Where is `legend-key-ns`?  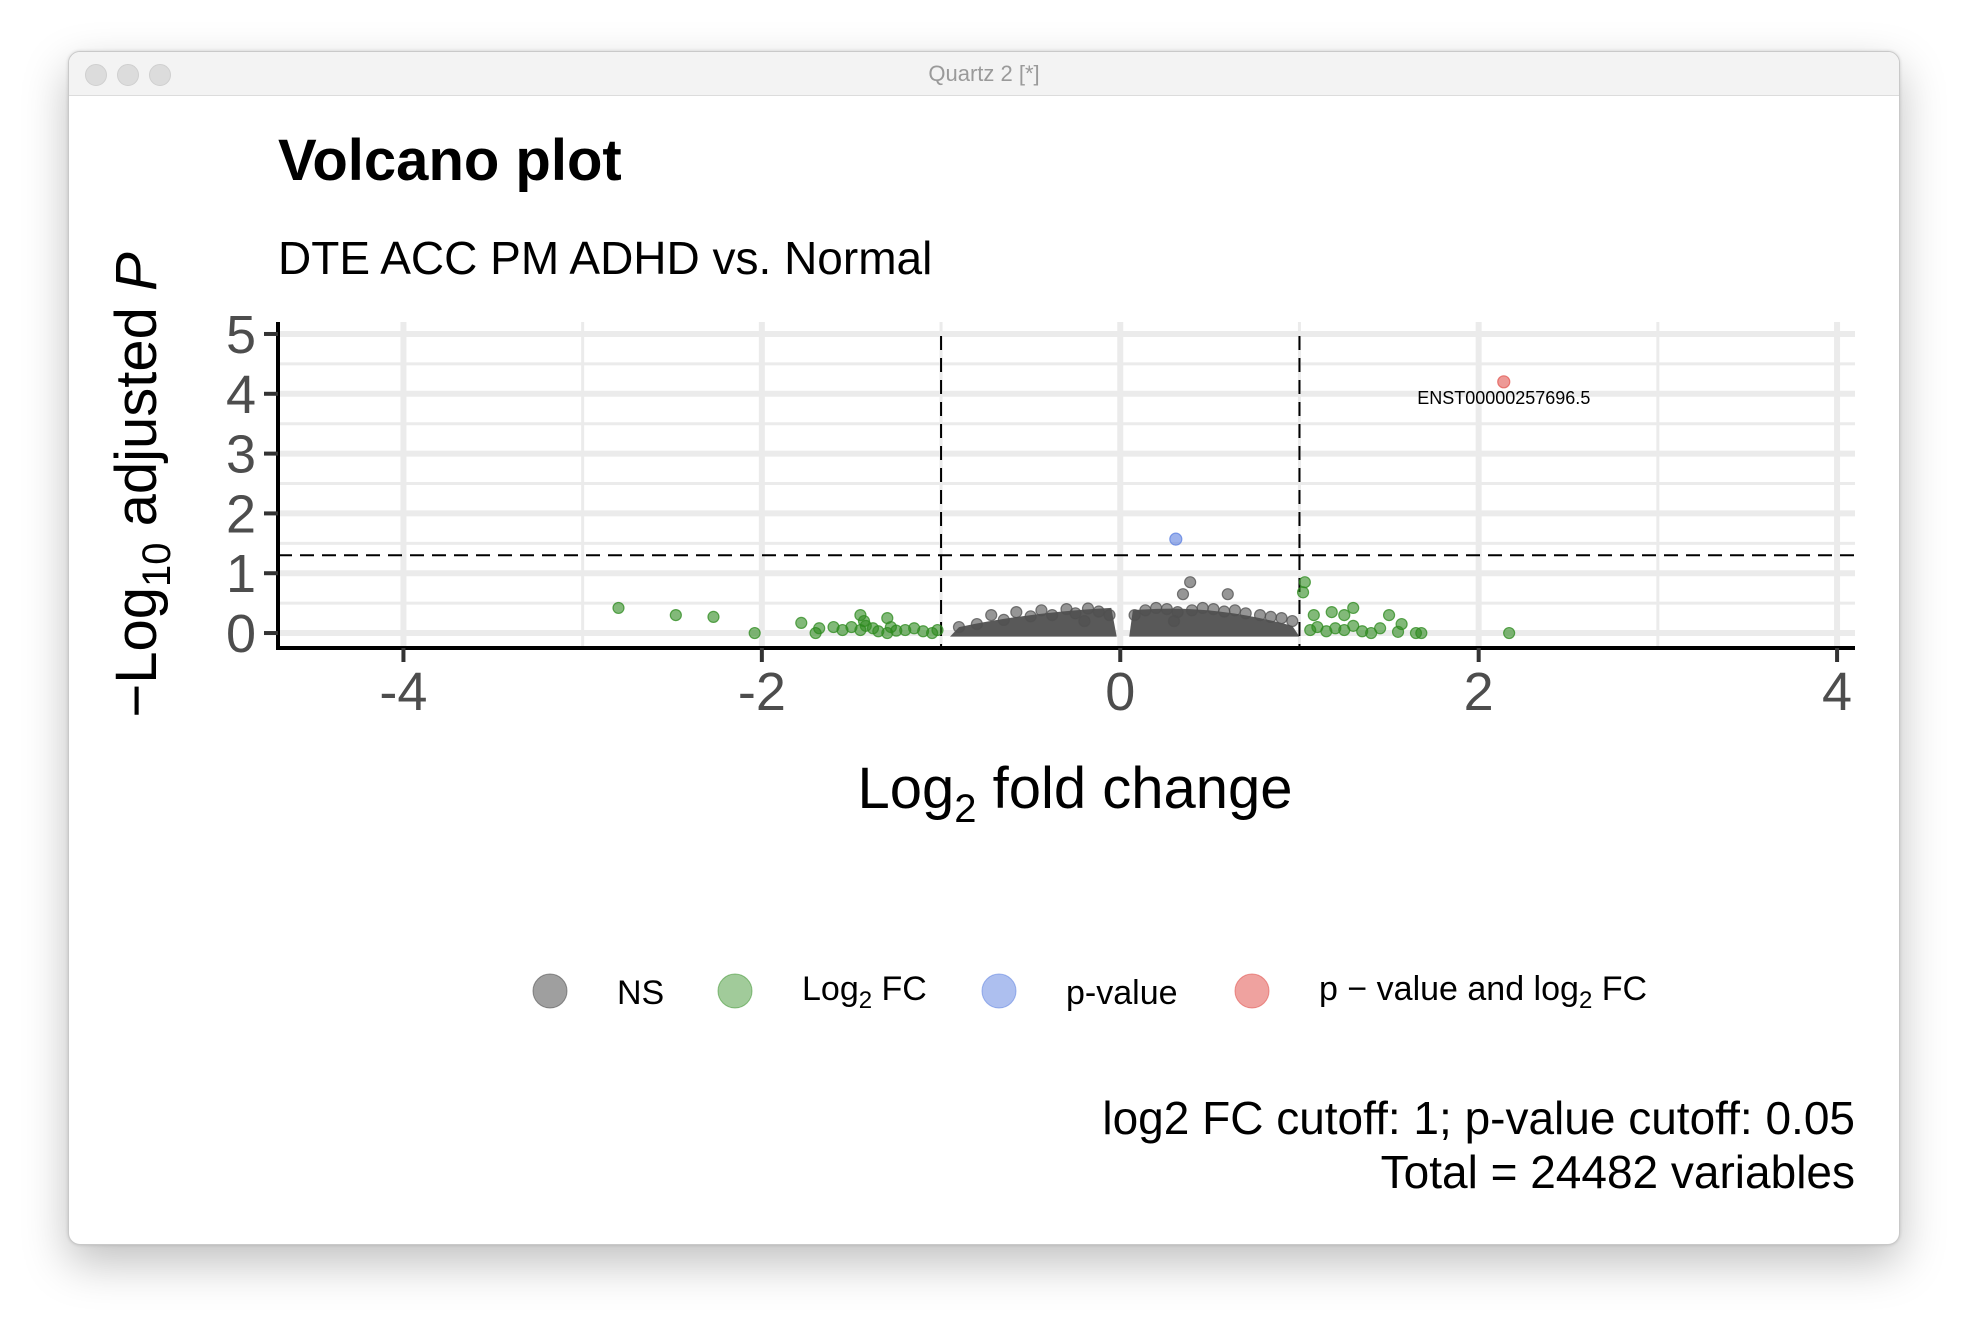
legend-key-ns is located at coordinates (550, 991).